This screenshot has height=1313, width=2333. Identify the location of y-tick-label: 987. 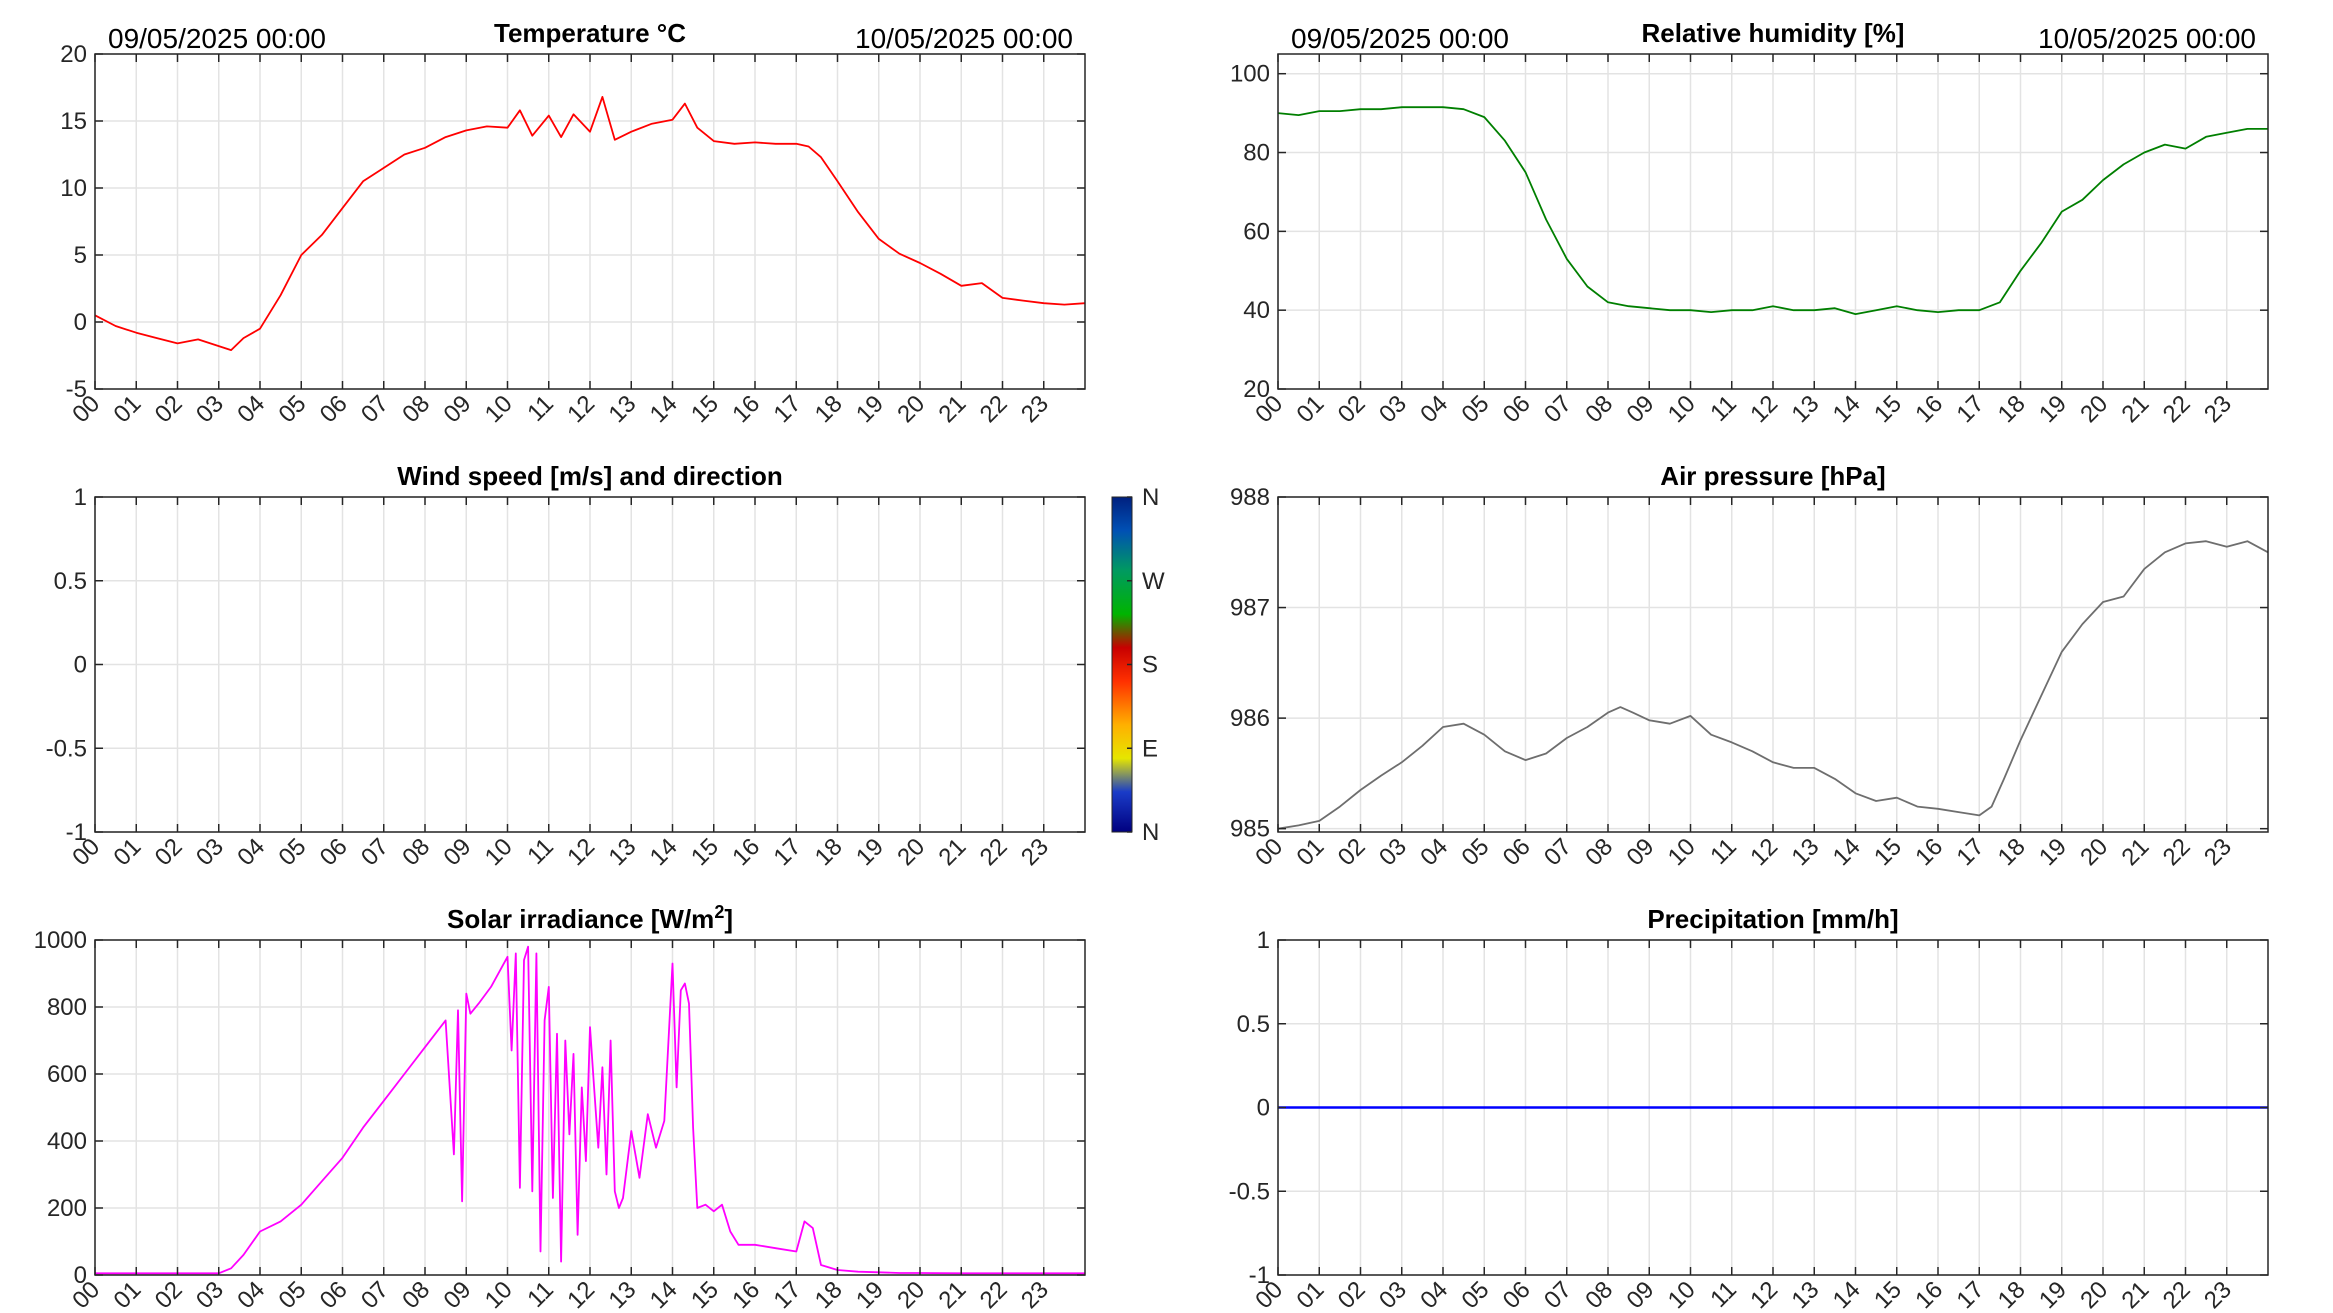
(1250, 608).